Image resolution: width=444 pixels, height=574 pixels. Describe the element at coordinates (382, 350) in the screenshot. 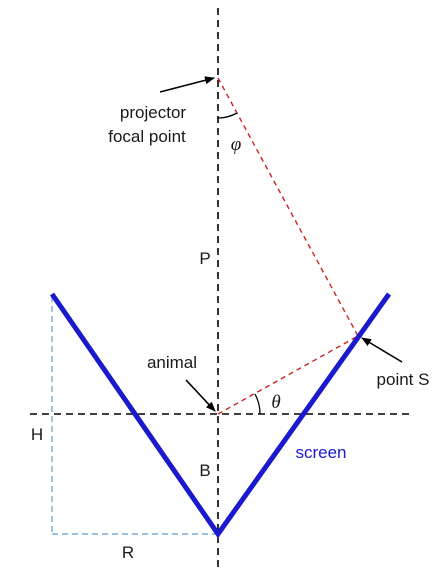

I see `point-s-arrow` at that location.